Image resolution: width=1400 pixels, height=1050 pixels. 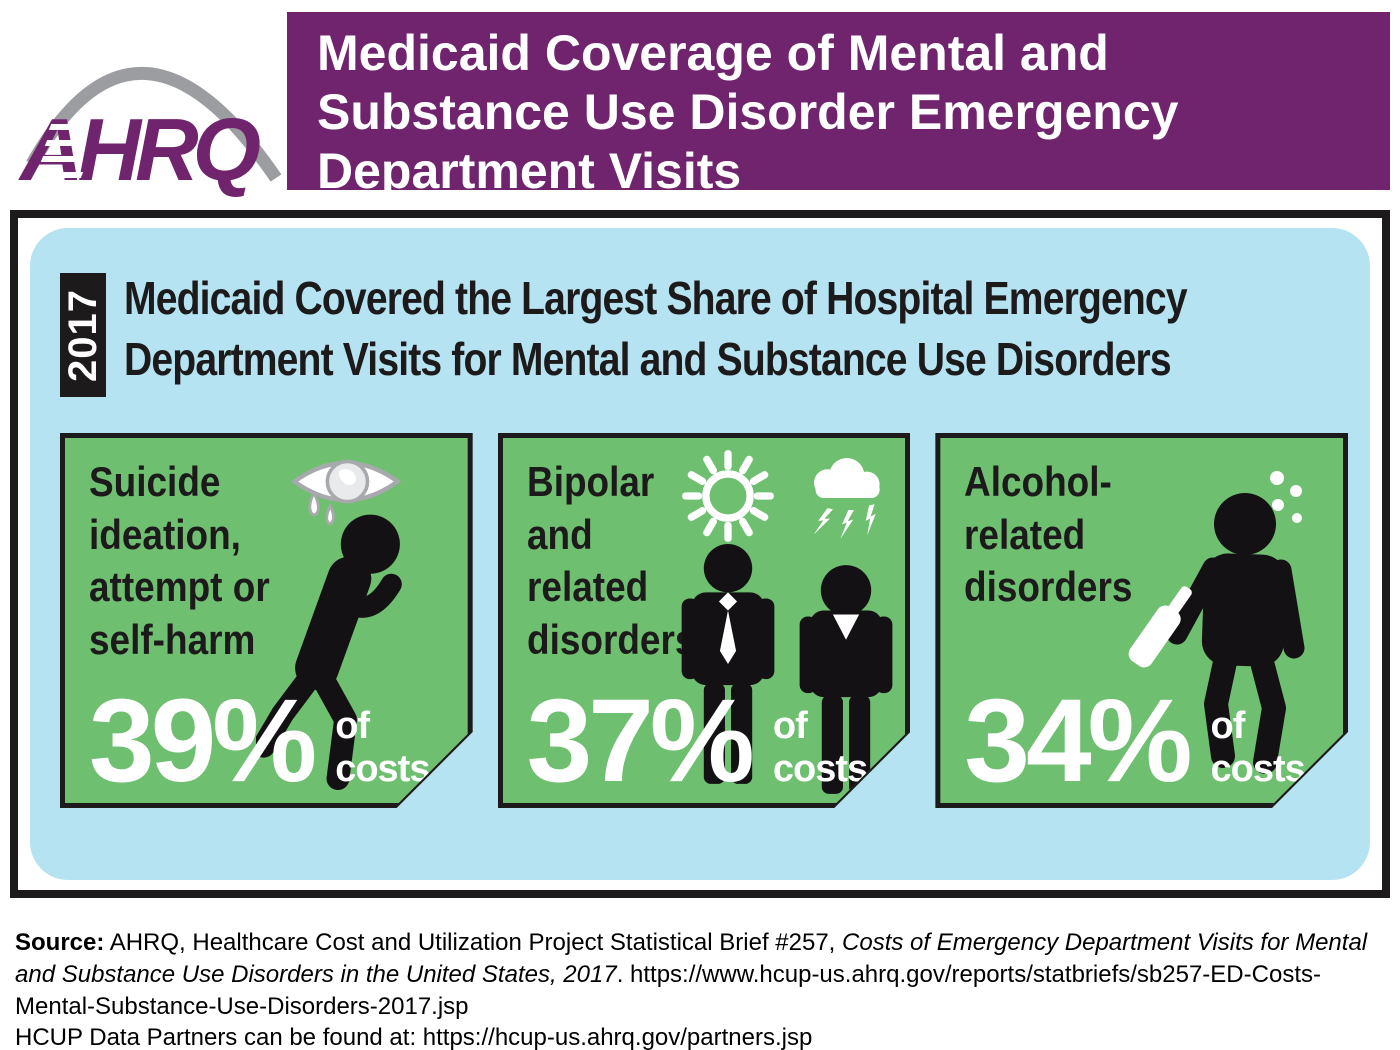 What do you see at coordinates (1223, 625) in the screenshot?
I see `person-holding-bottle-icon` at bounding box center [1223, 625].